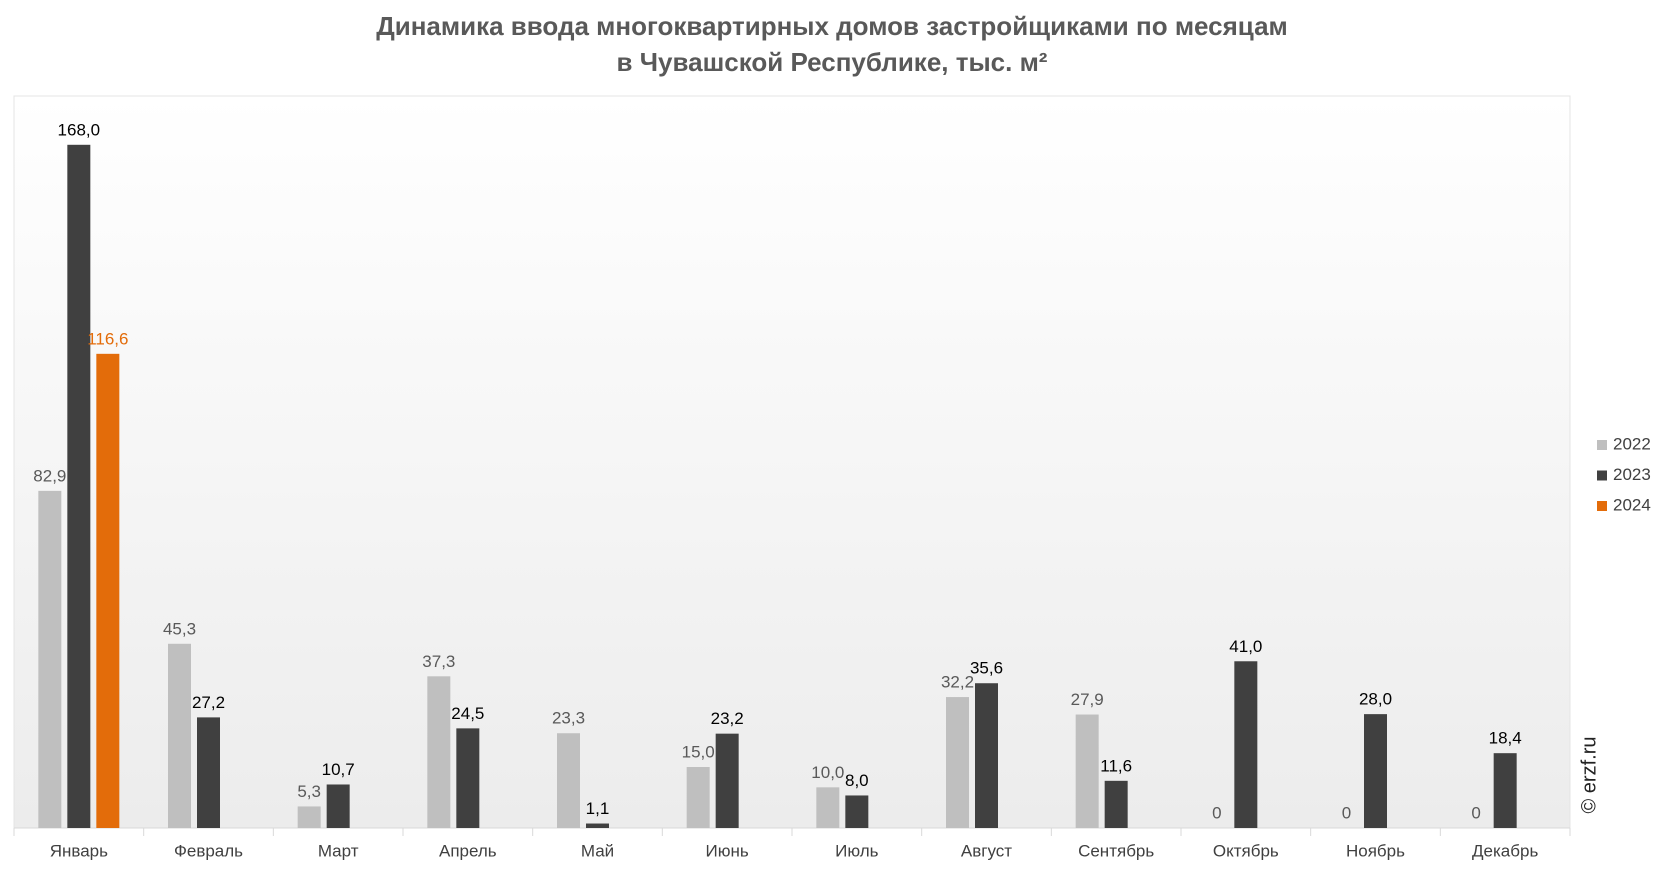 Image resolution: width=1664 pixels, height=872 pixels. What do you see at coordinates (1632, 504) in the screenshot?
I see `legend-label: 2024` at bounding box center [1632, 504].